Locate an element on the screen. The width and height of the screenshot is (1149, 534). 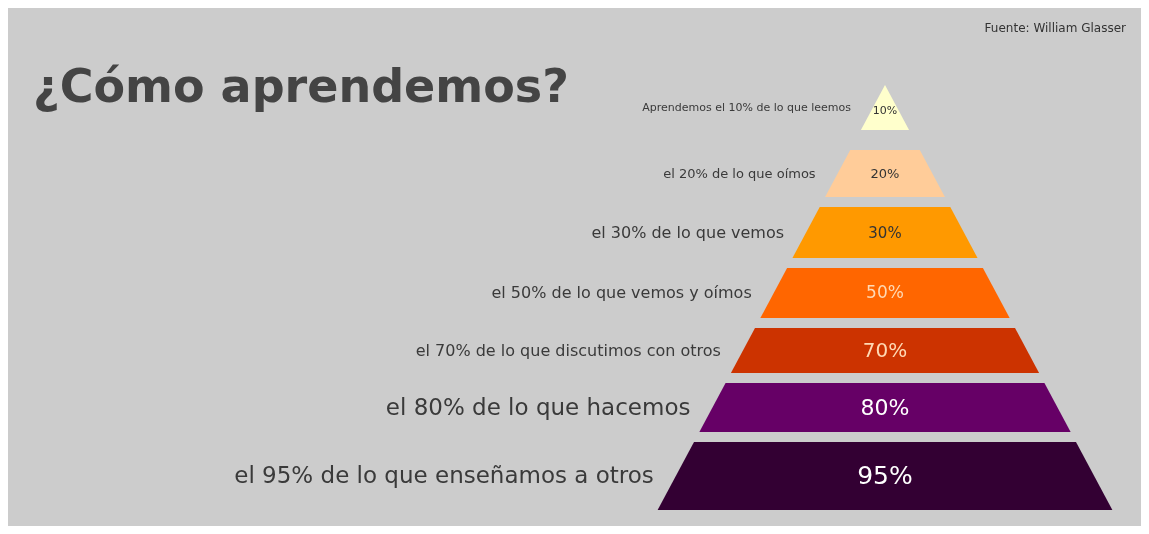
category-label: el 30% de lo que vemos is located at coordinates (688, 232).